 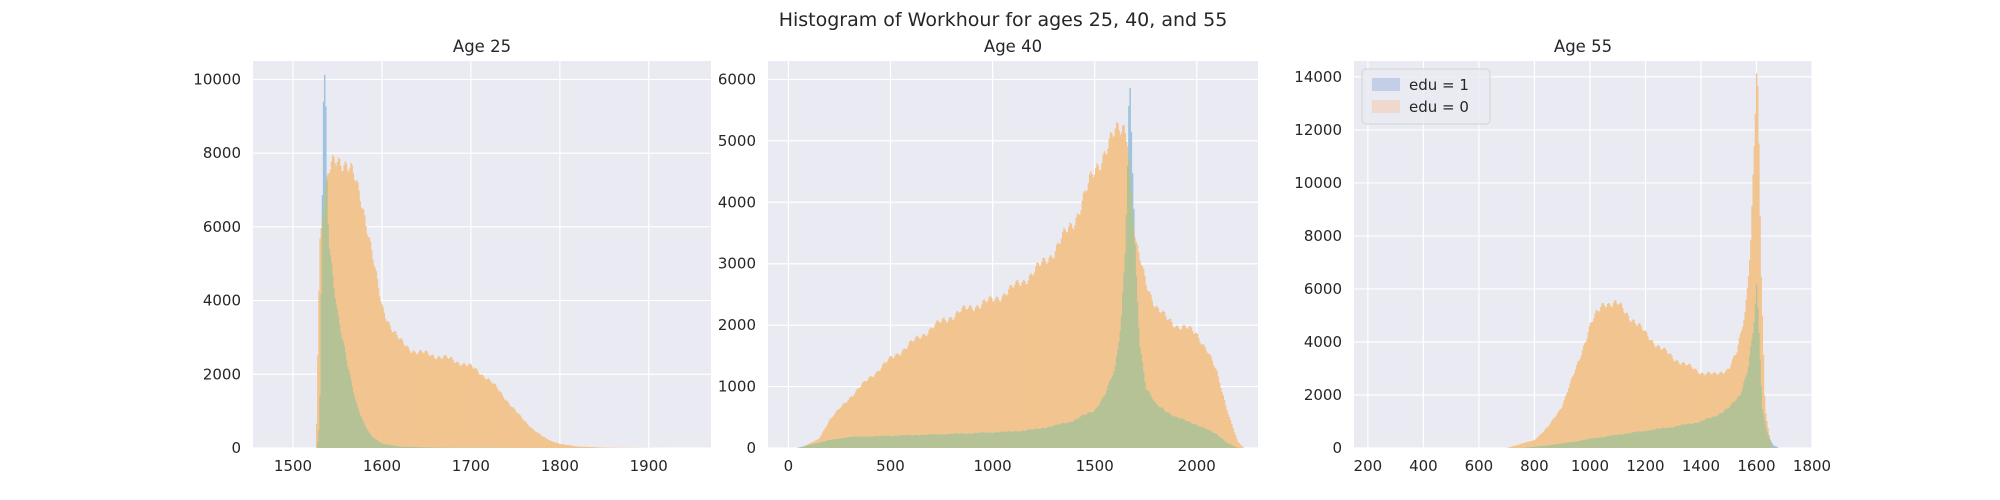 I want to click on panel-title: Age 25, so click(x=482, y=46).